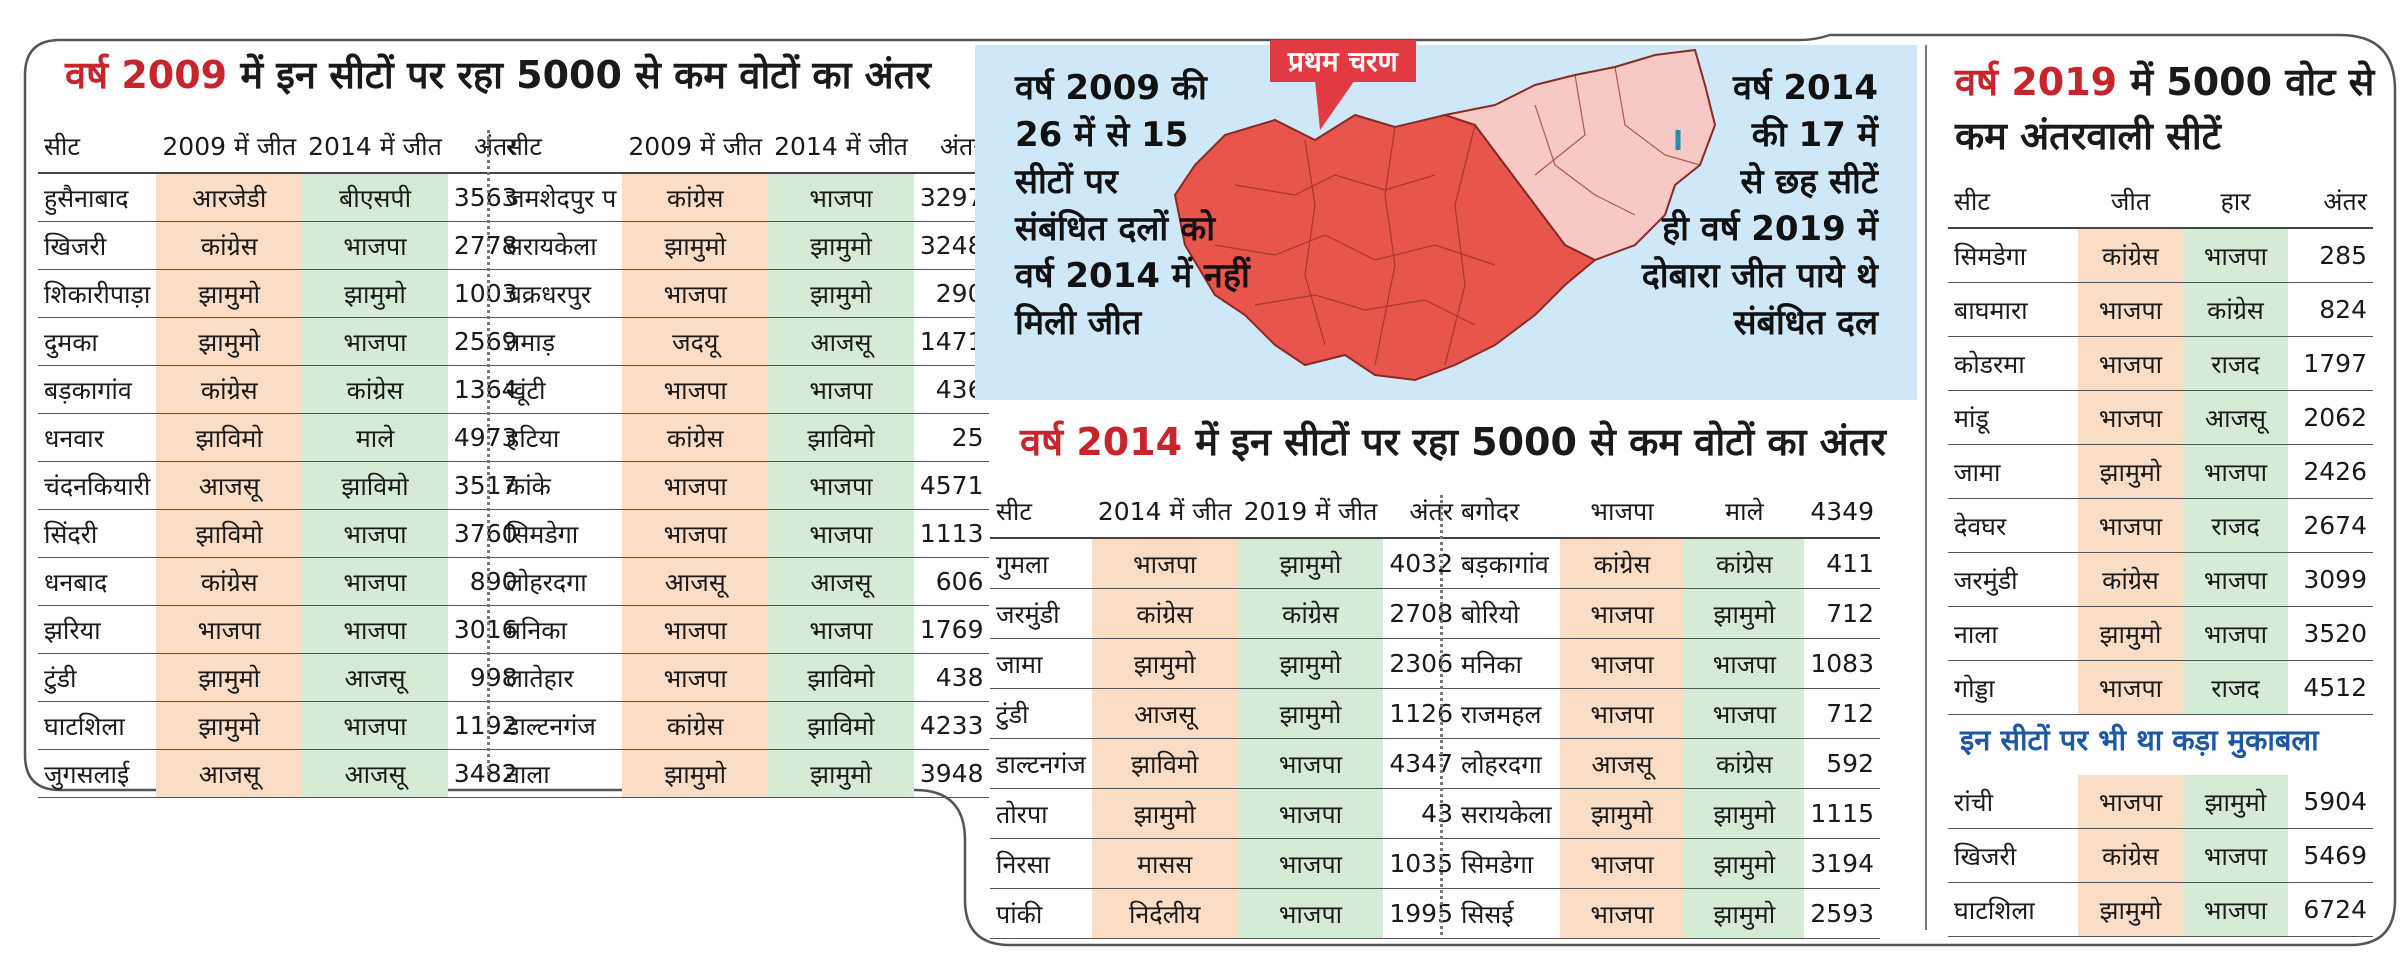 Image resolution: width=2406 pixels, height=956 pixels. I want to click on cell-margin: 3520, so click(2330, 633).